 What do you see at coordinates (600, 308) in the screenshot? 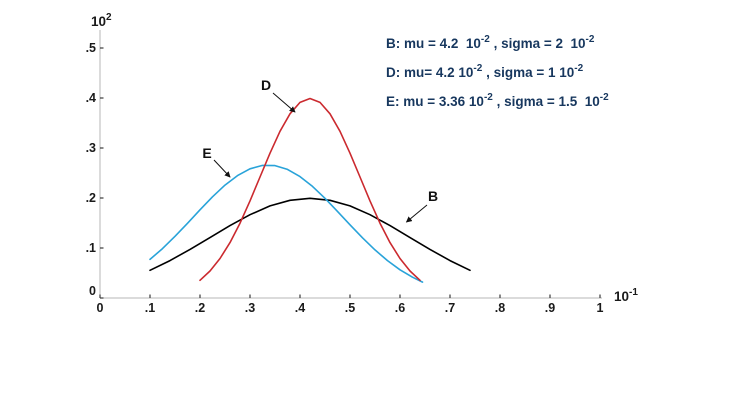
I see `x-tick-label-1: 1` at bounding box center [600, 308].